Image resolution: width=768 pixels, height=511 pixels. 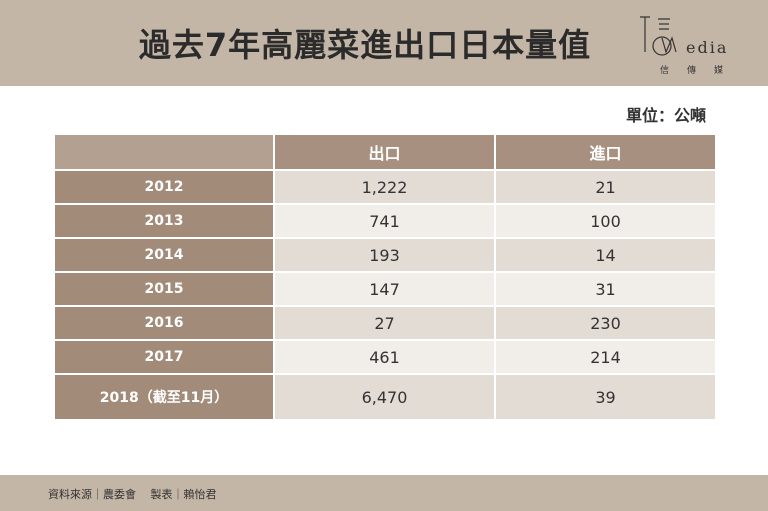 I want to click on export-cell: 193, so click(x=384, y=255).